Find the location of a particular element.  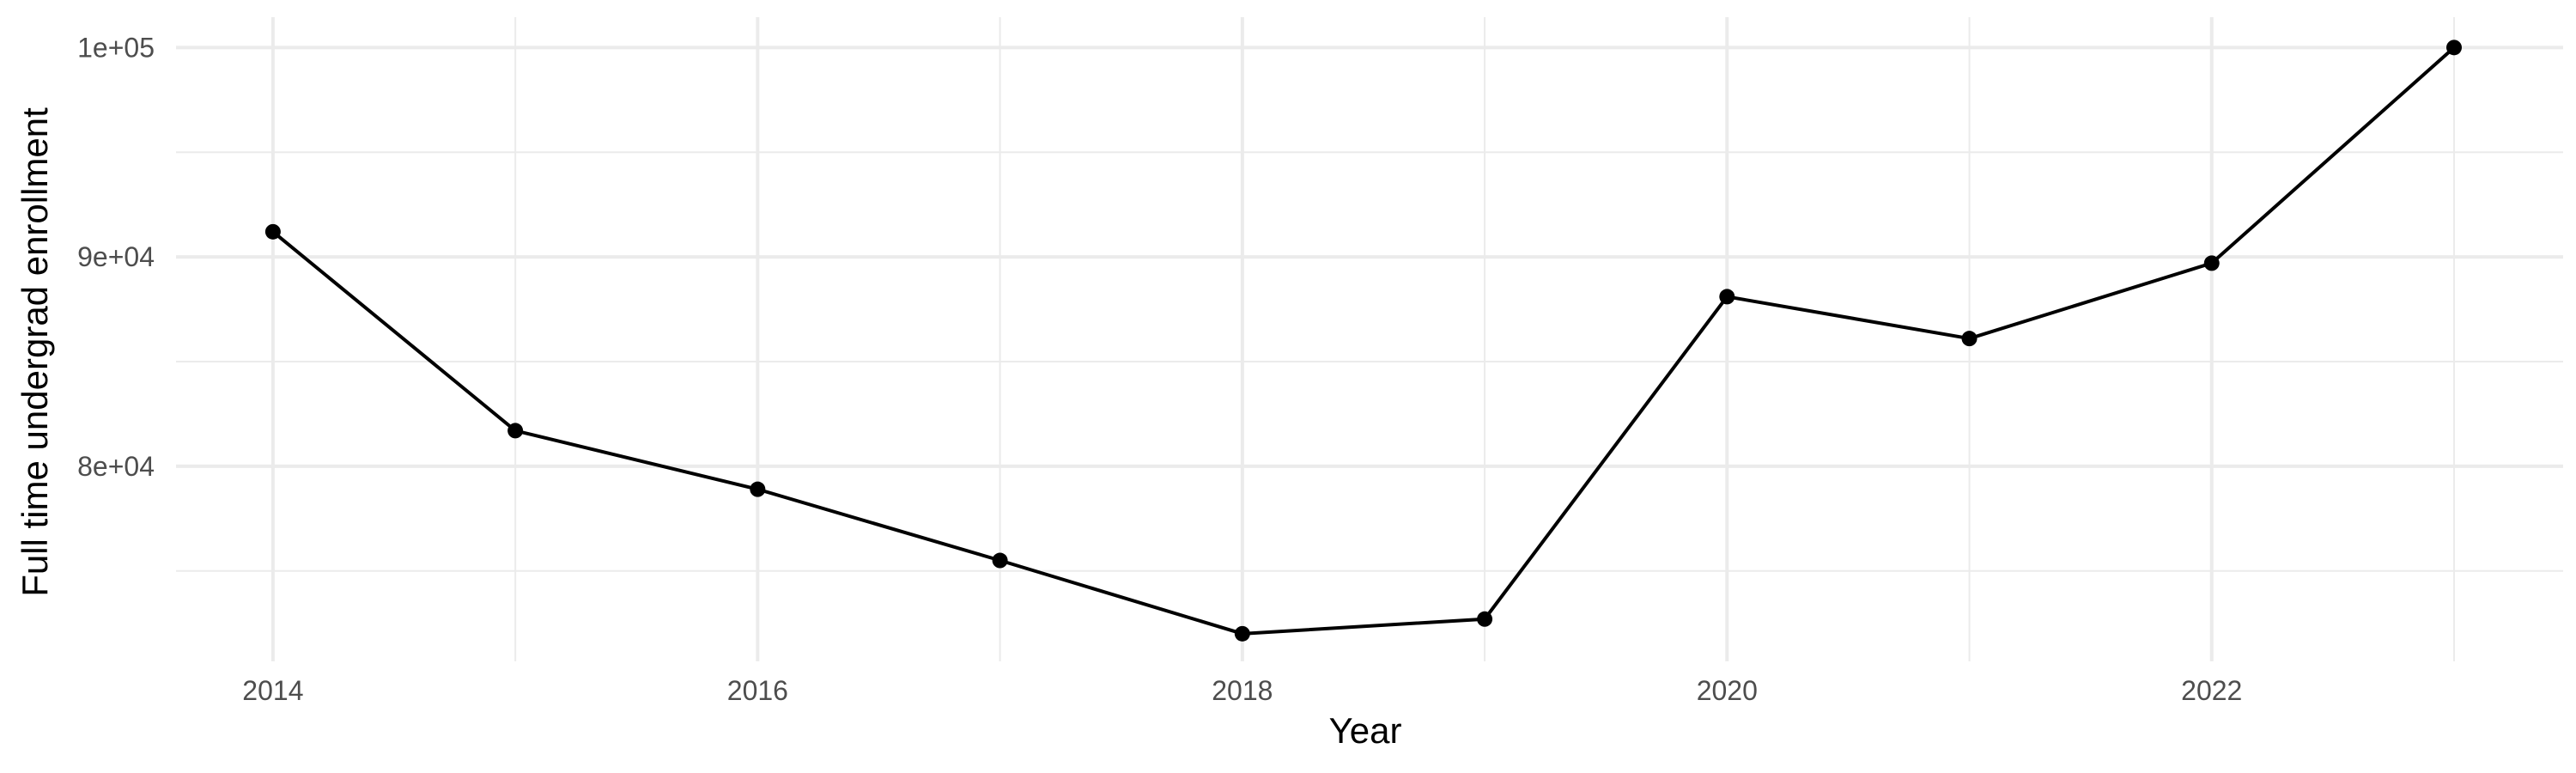

x-tick-label: 2018 is located at coordinates (1243, 690).